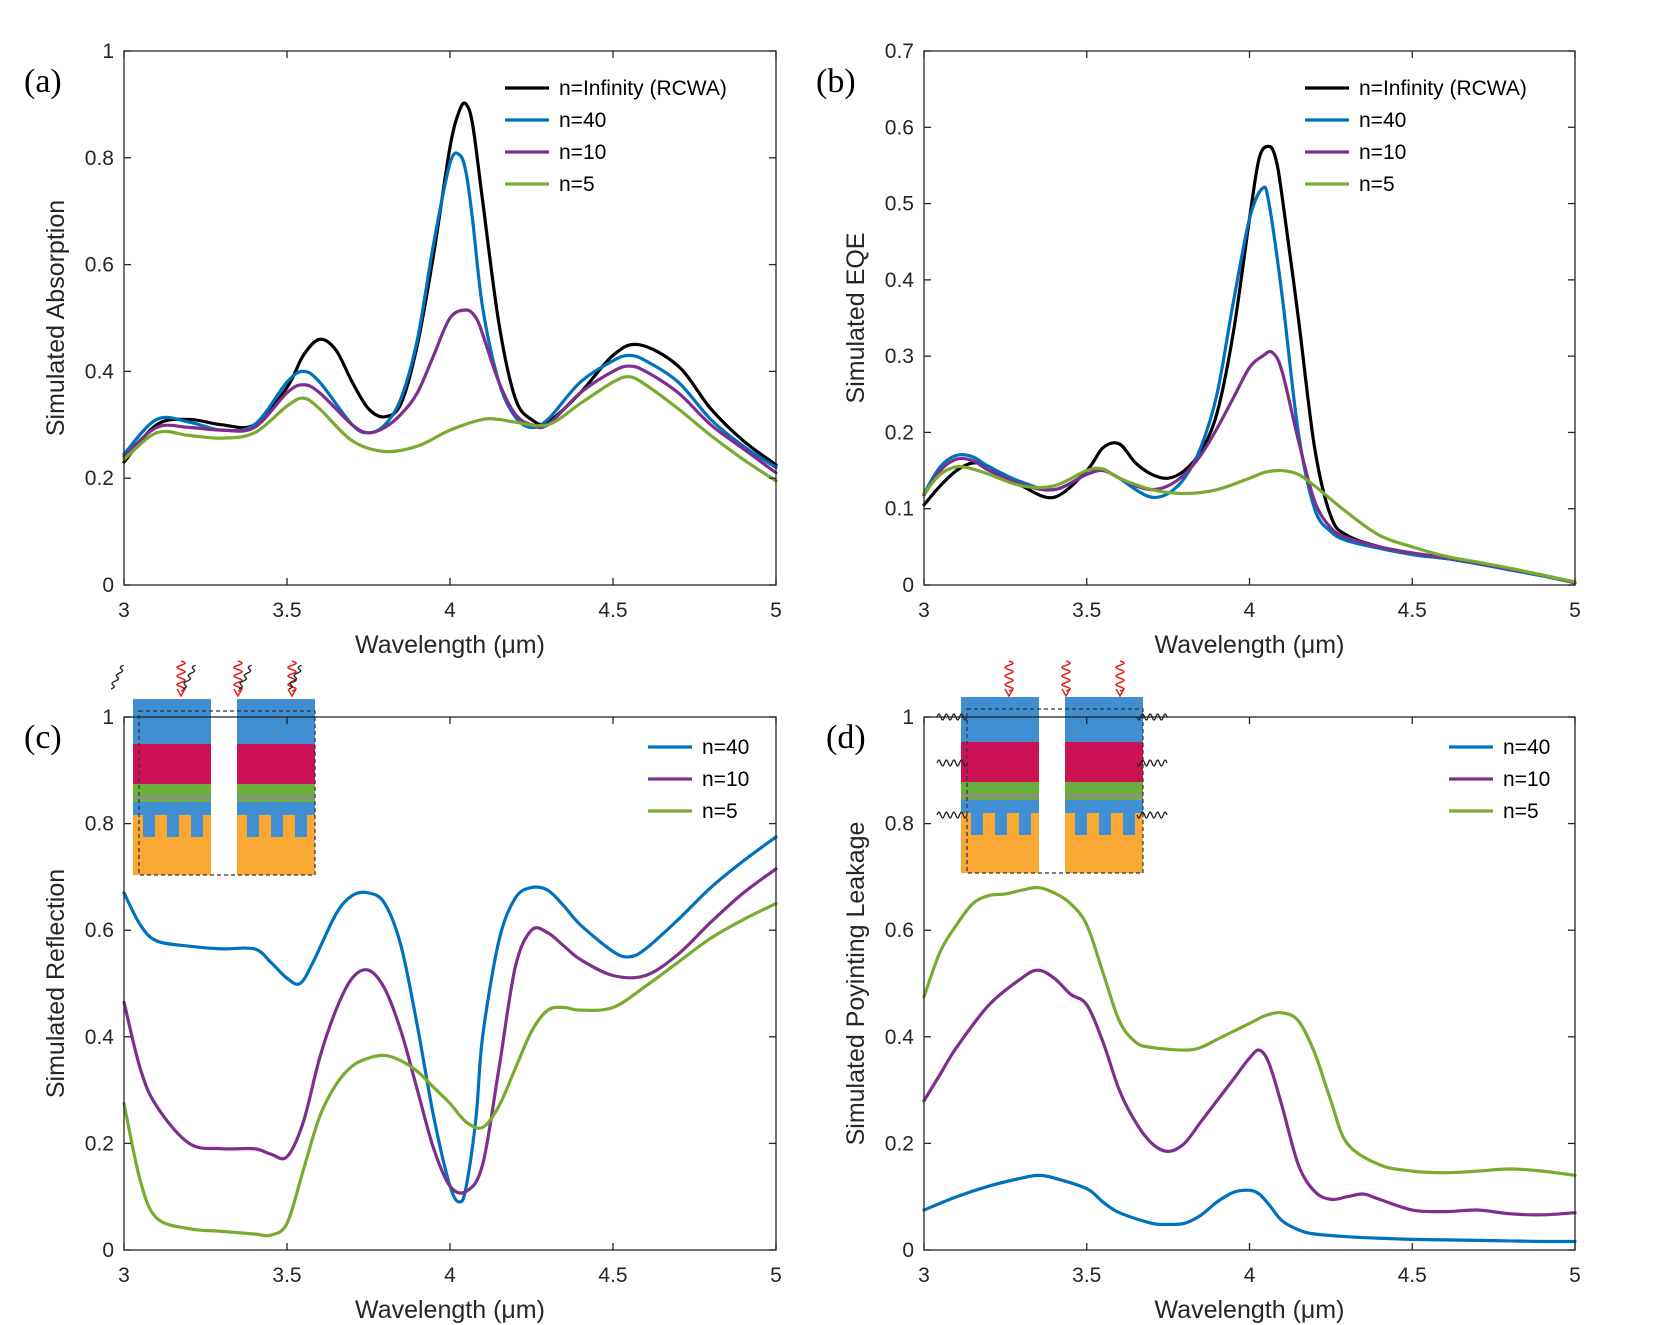  What do you see at coordinates (846, 737) in the screenshot?
I see `panel-label: (d)` at bounding box center [846, 737].